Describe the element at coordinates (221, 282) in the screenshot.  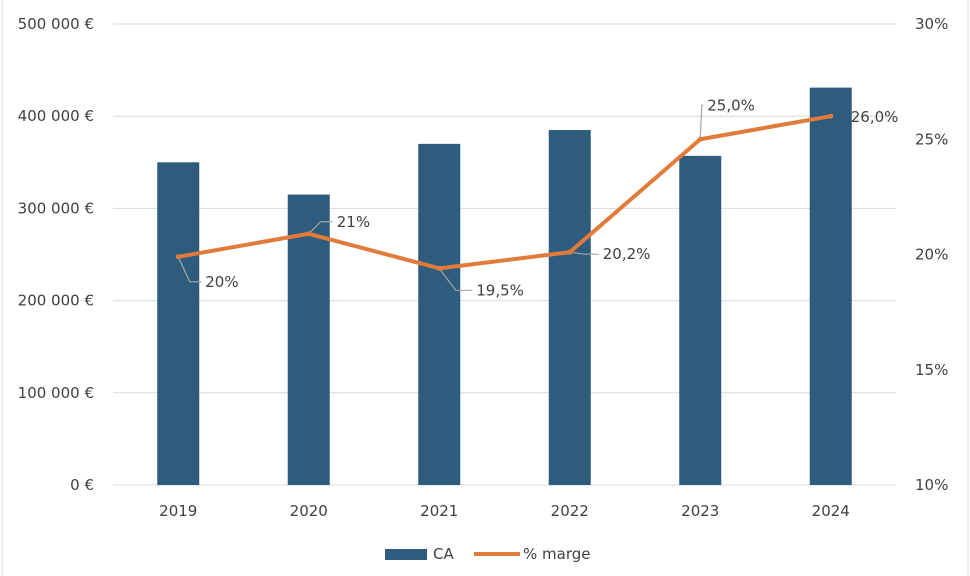
I see `data-label-marge-2019: 20%` at that location.